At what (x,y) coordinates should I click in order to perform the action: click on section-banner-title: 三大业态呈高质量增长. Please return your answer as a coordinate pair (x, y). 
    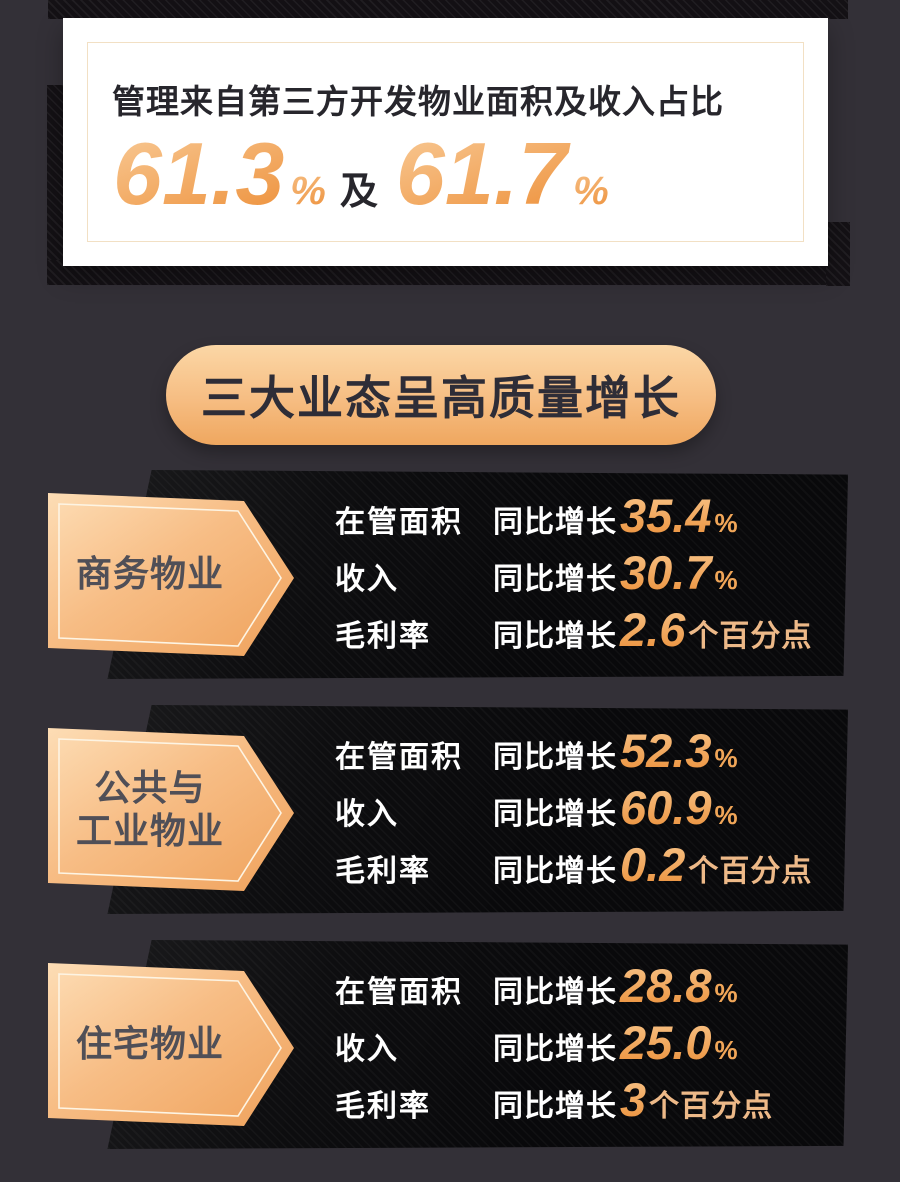
    Looking at the image, I should click on (441, 398).